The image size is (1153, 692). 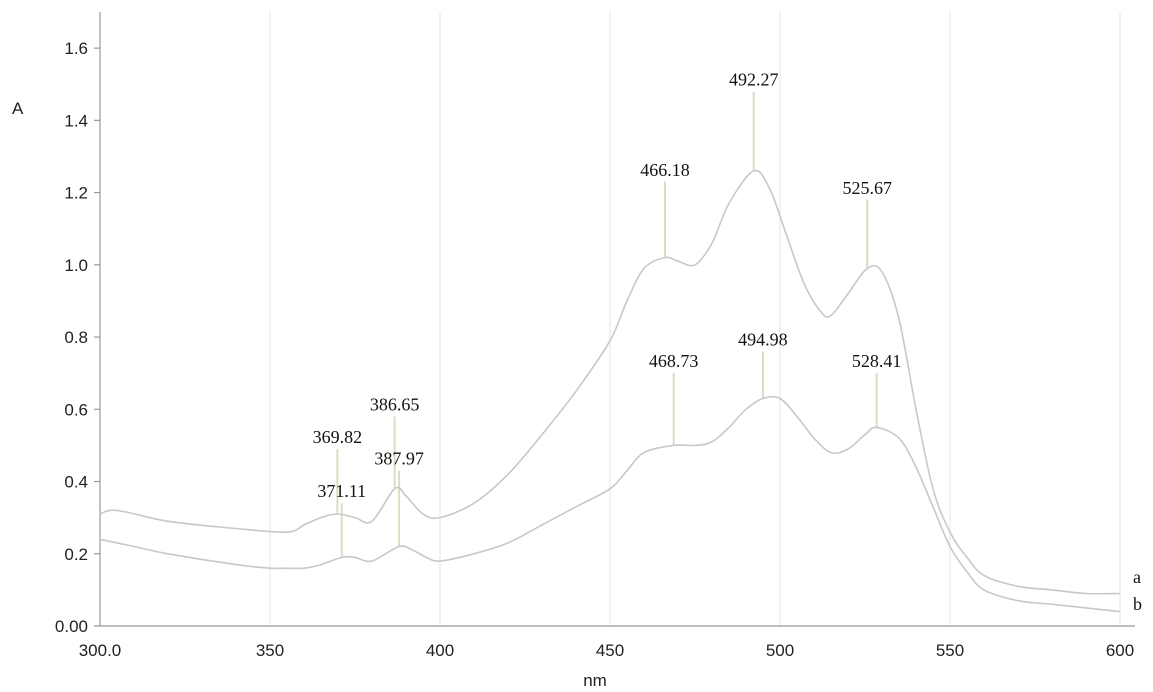 What do you see at coordinates (76, 265) in the screenshot?
I see `y-tick-label-1.0: 1.0` at bounding box center [76, 265].